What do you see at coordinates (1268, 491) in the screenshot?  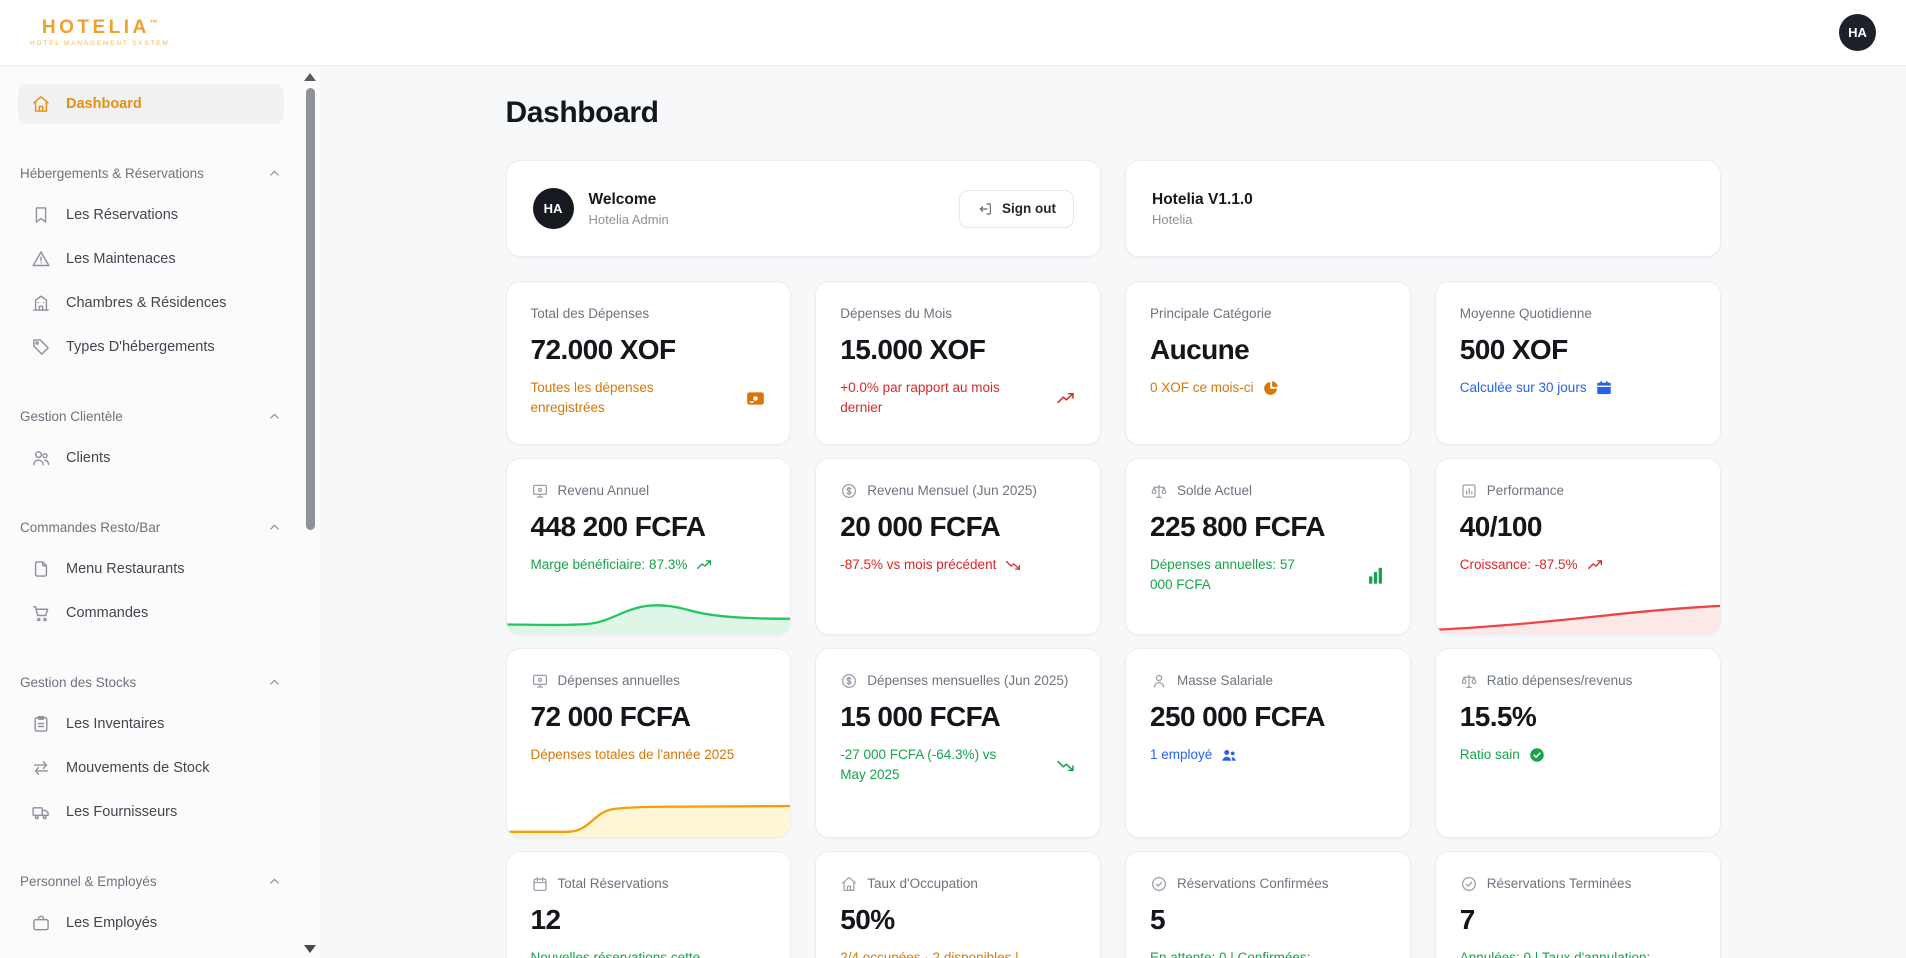 I see `stat-card-header: Solde Actuel` at bounding box center [1268, 491].